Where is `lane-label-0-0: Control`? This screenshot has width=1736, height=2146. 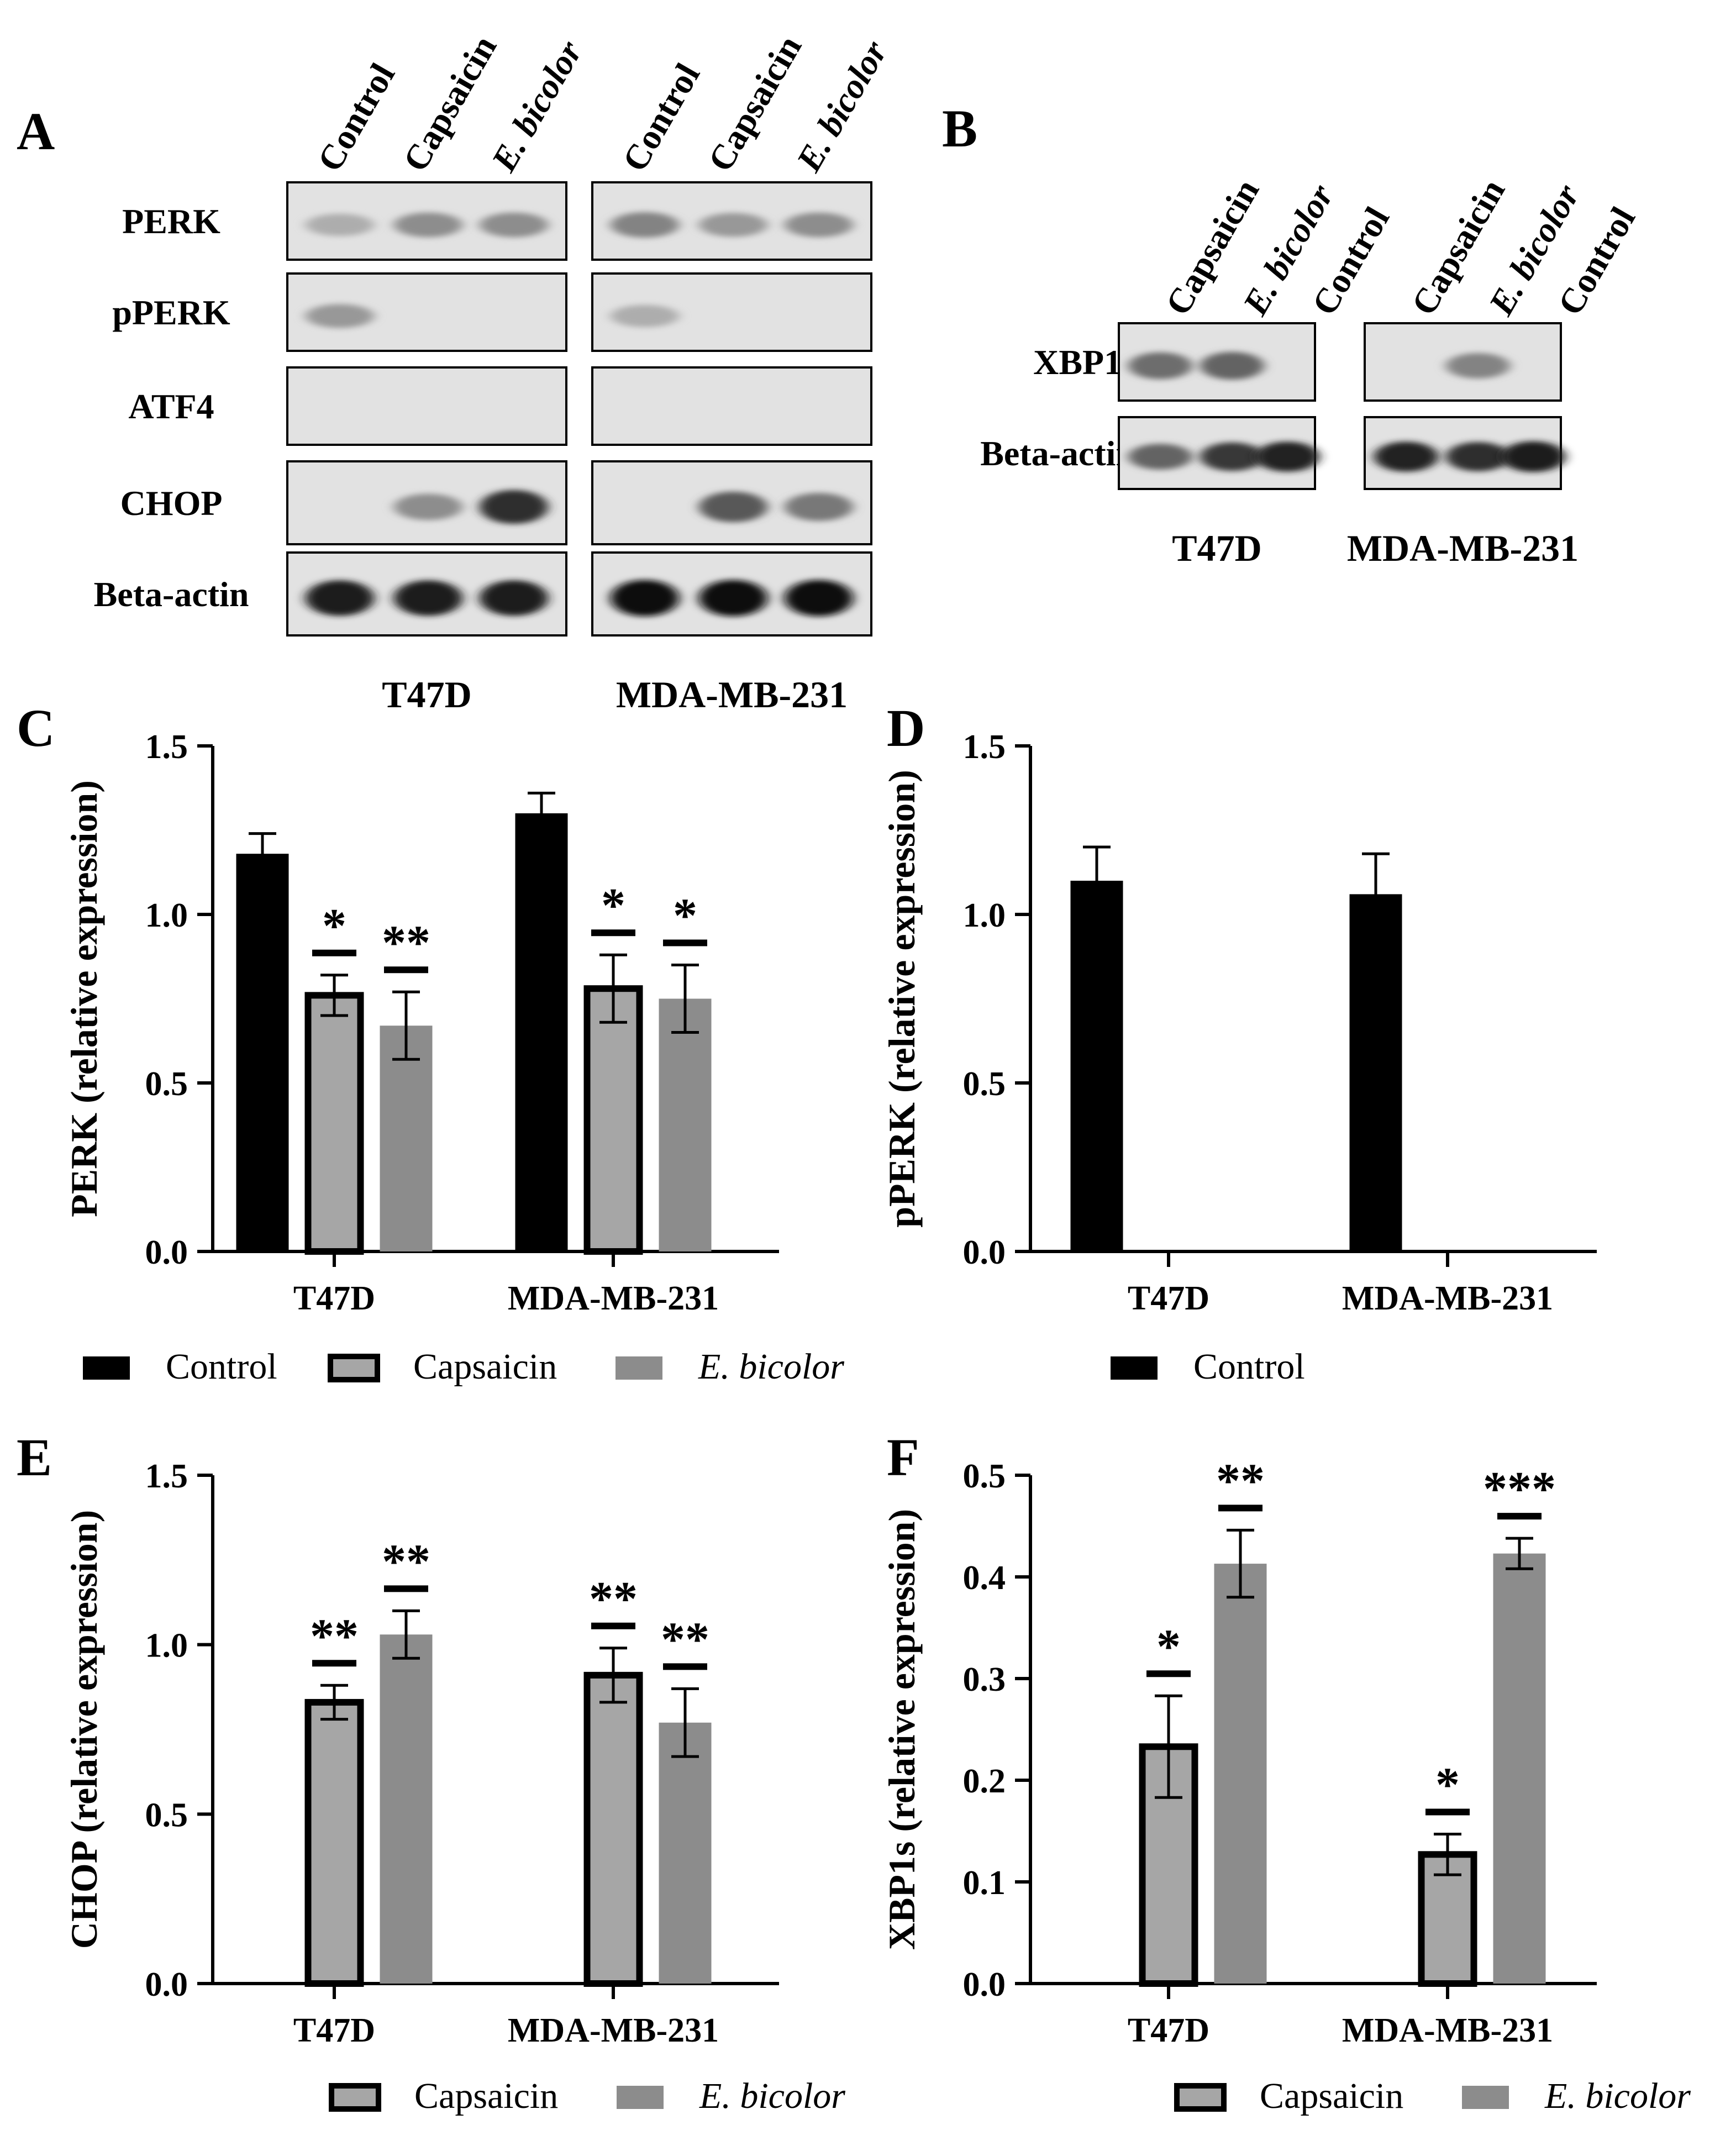 lane-label-0-0: Control is located at coordinates (356, 117).